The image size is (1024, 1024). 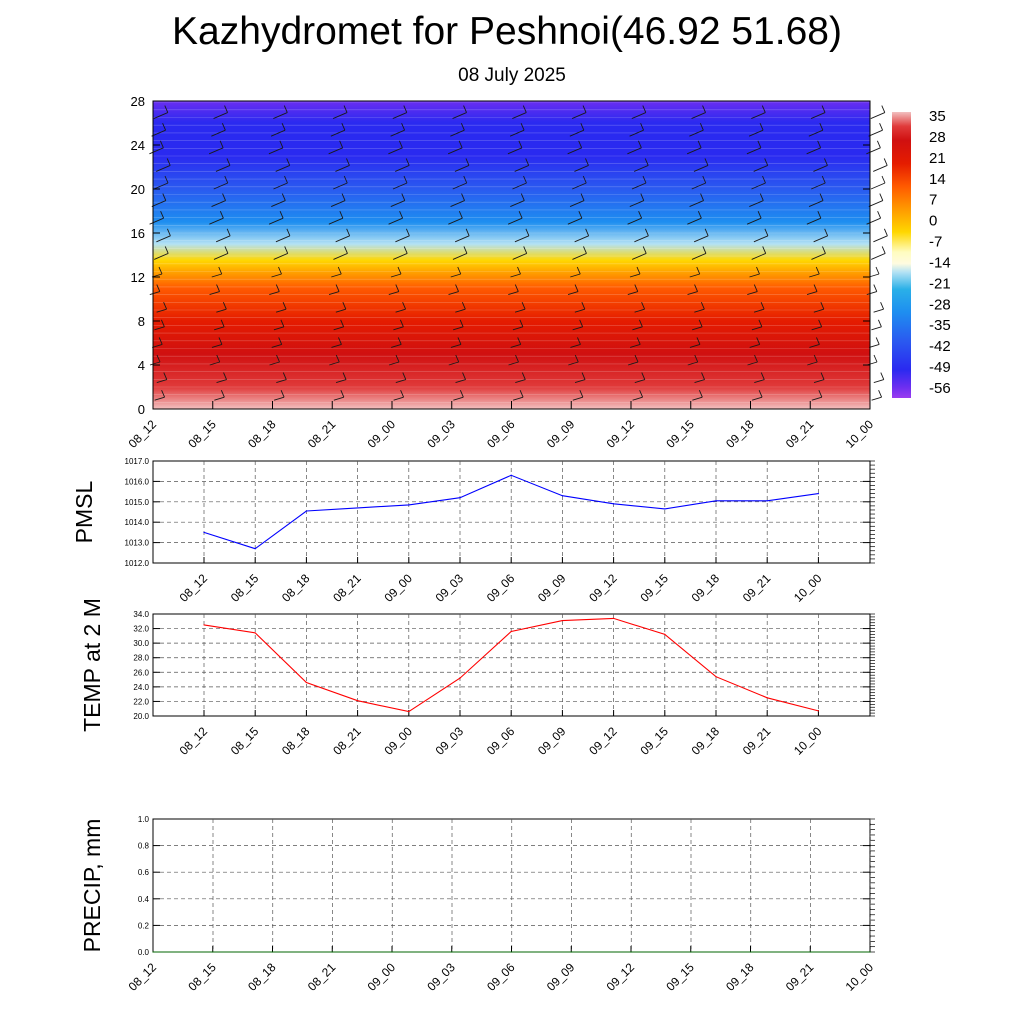 I want to click on x-tick-label: 08_18, so click(x=296, y=741).